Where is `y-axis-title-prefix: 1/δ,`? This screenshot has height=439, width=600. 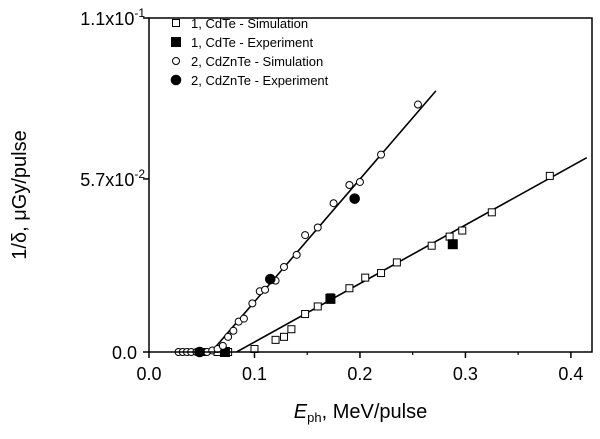
y-axis-title-prefix: 1/δ, is located at coordinates (20, 240).